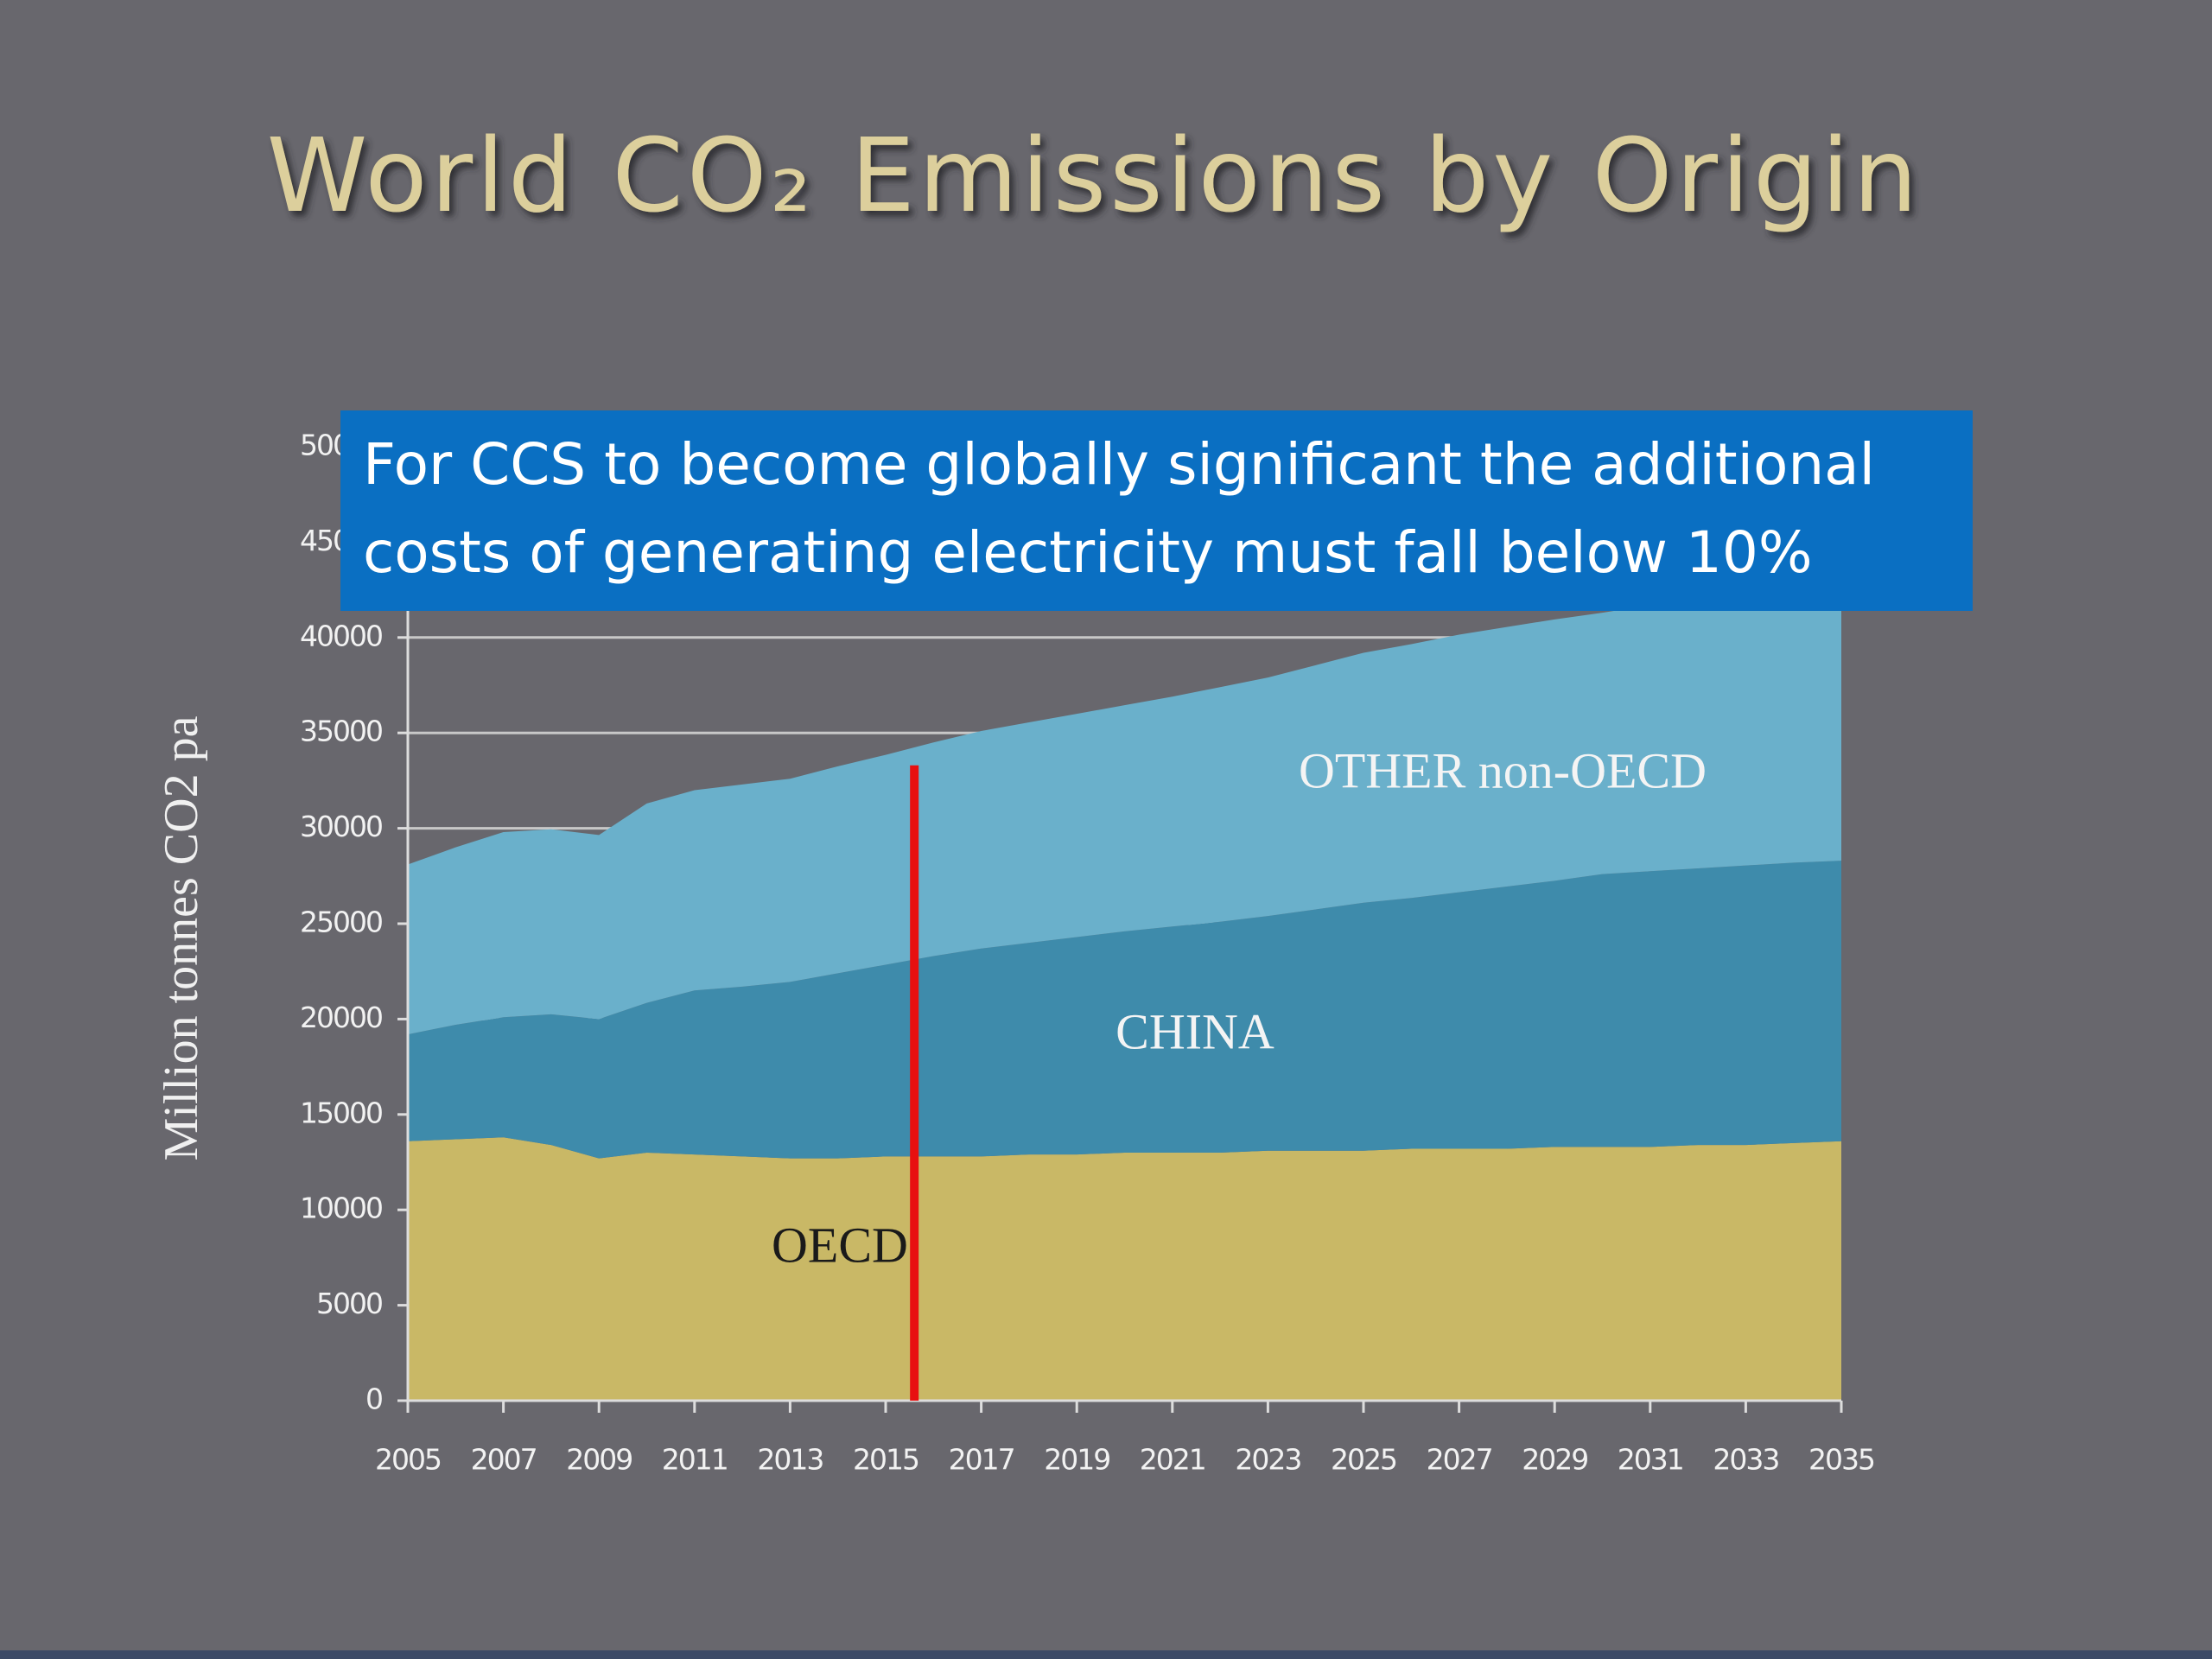 This screenshot has width=2212, height=1659. I want to click on x-tick-label: 2015, so click(885, 1460).